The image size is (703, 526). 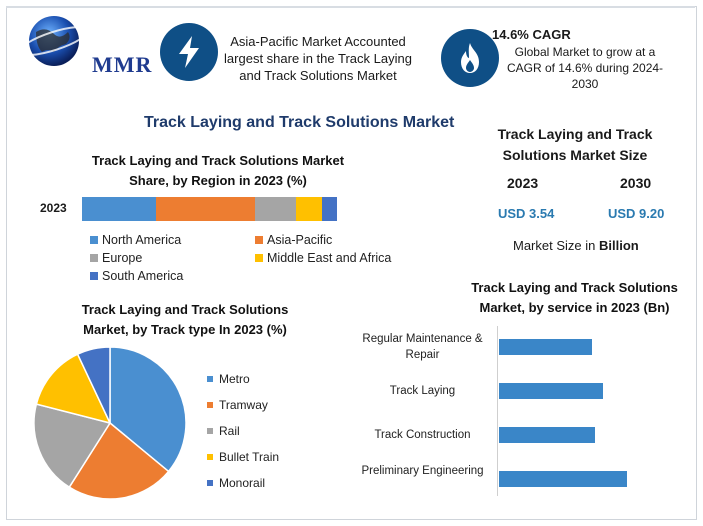 I want to click on region-bar-segment-asia-pacific, so click(x=205, y=209).